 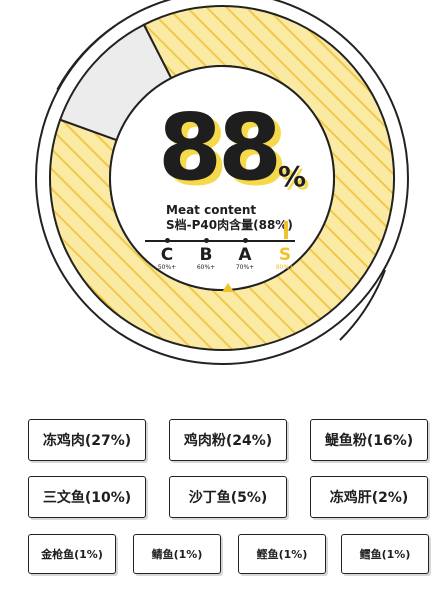 I want to click on meat-percentage-value: 88, so click(x=220, y=147).